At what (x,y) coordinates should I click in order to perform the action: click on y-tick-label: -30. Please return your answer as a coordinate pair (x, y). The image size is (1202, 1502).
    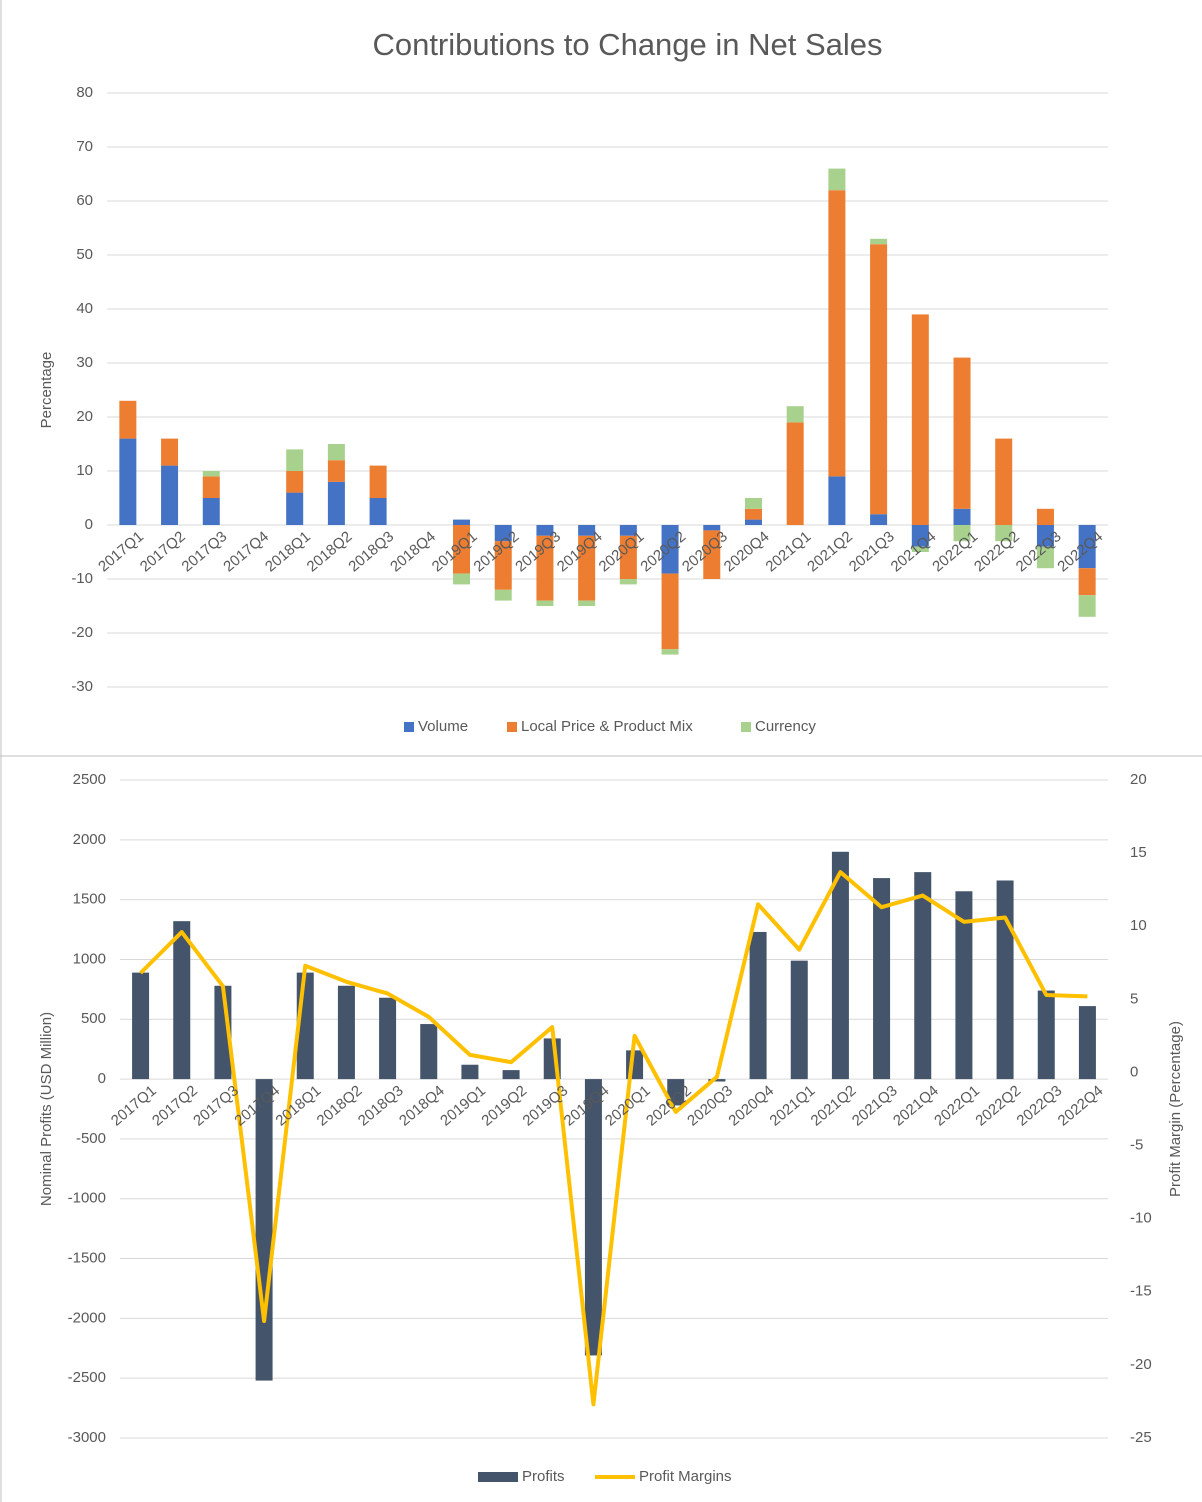
    Looking at the image, I should click on (82, 686).